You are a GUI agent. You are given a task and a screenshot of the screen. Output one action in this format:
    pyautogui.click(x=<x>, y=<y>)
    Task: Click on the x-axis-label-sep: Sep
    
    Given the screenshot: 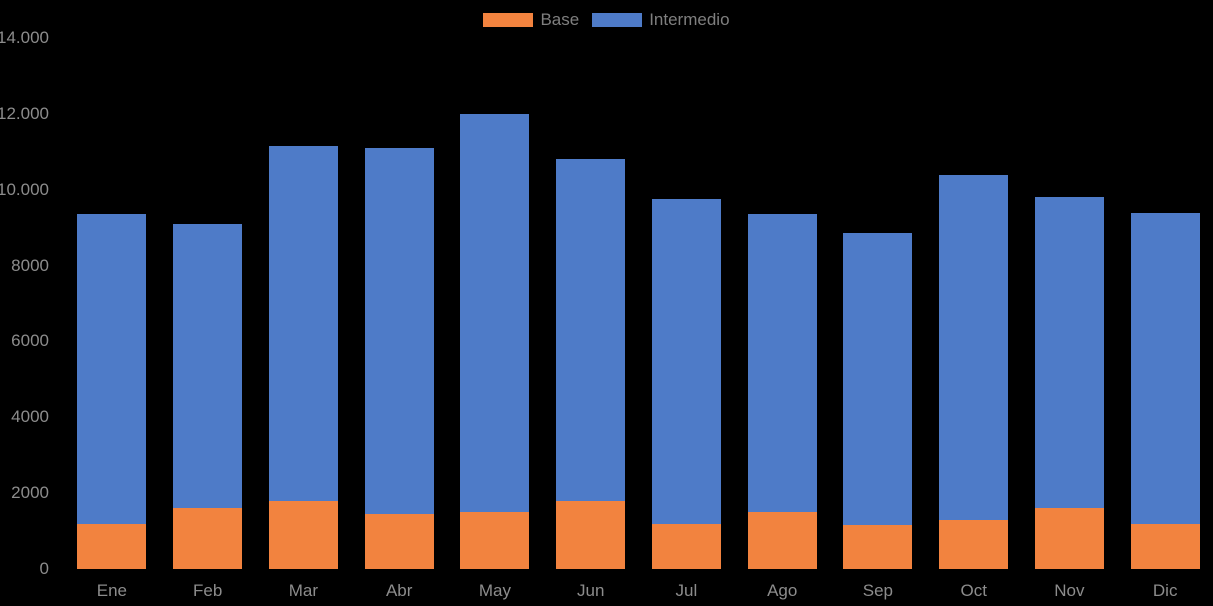 What is the action you would take?
    pyautogui.click(x=878, y=590)
    